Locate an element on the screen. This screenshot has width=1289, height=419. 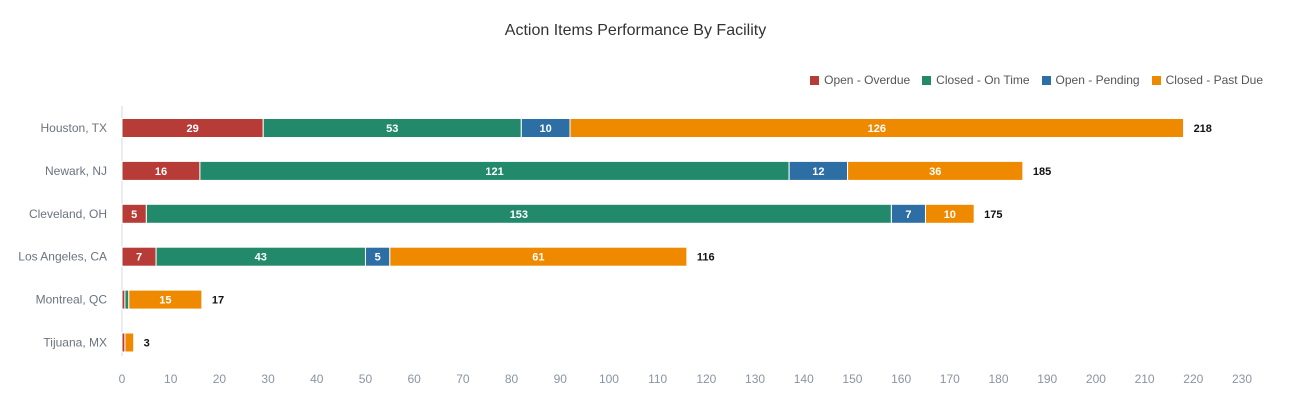
x-tick-label: 150 is located at coordinates (852, 379).